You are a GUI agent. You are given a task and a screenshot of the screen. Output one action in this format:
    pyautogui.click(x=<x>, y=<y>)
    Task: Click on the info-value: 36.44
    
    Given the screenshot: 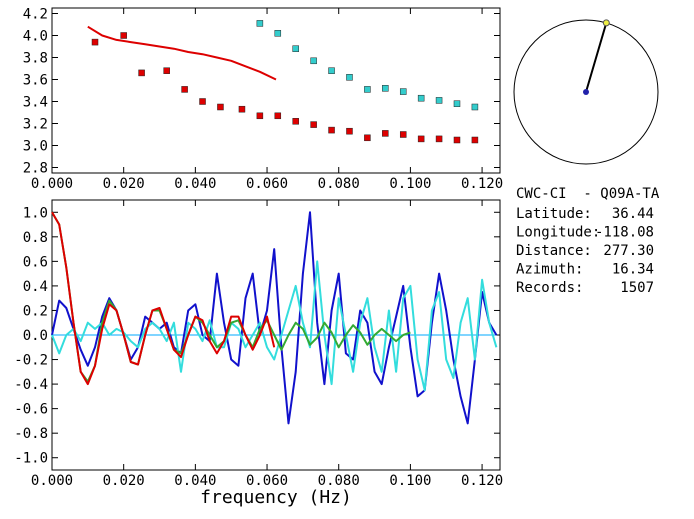 What is the action you would take?
    pyautogui.click(x=633, y=214)
    